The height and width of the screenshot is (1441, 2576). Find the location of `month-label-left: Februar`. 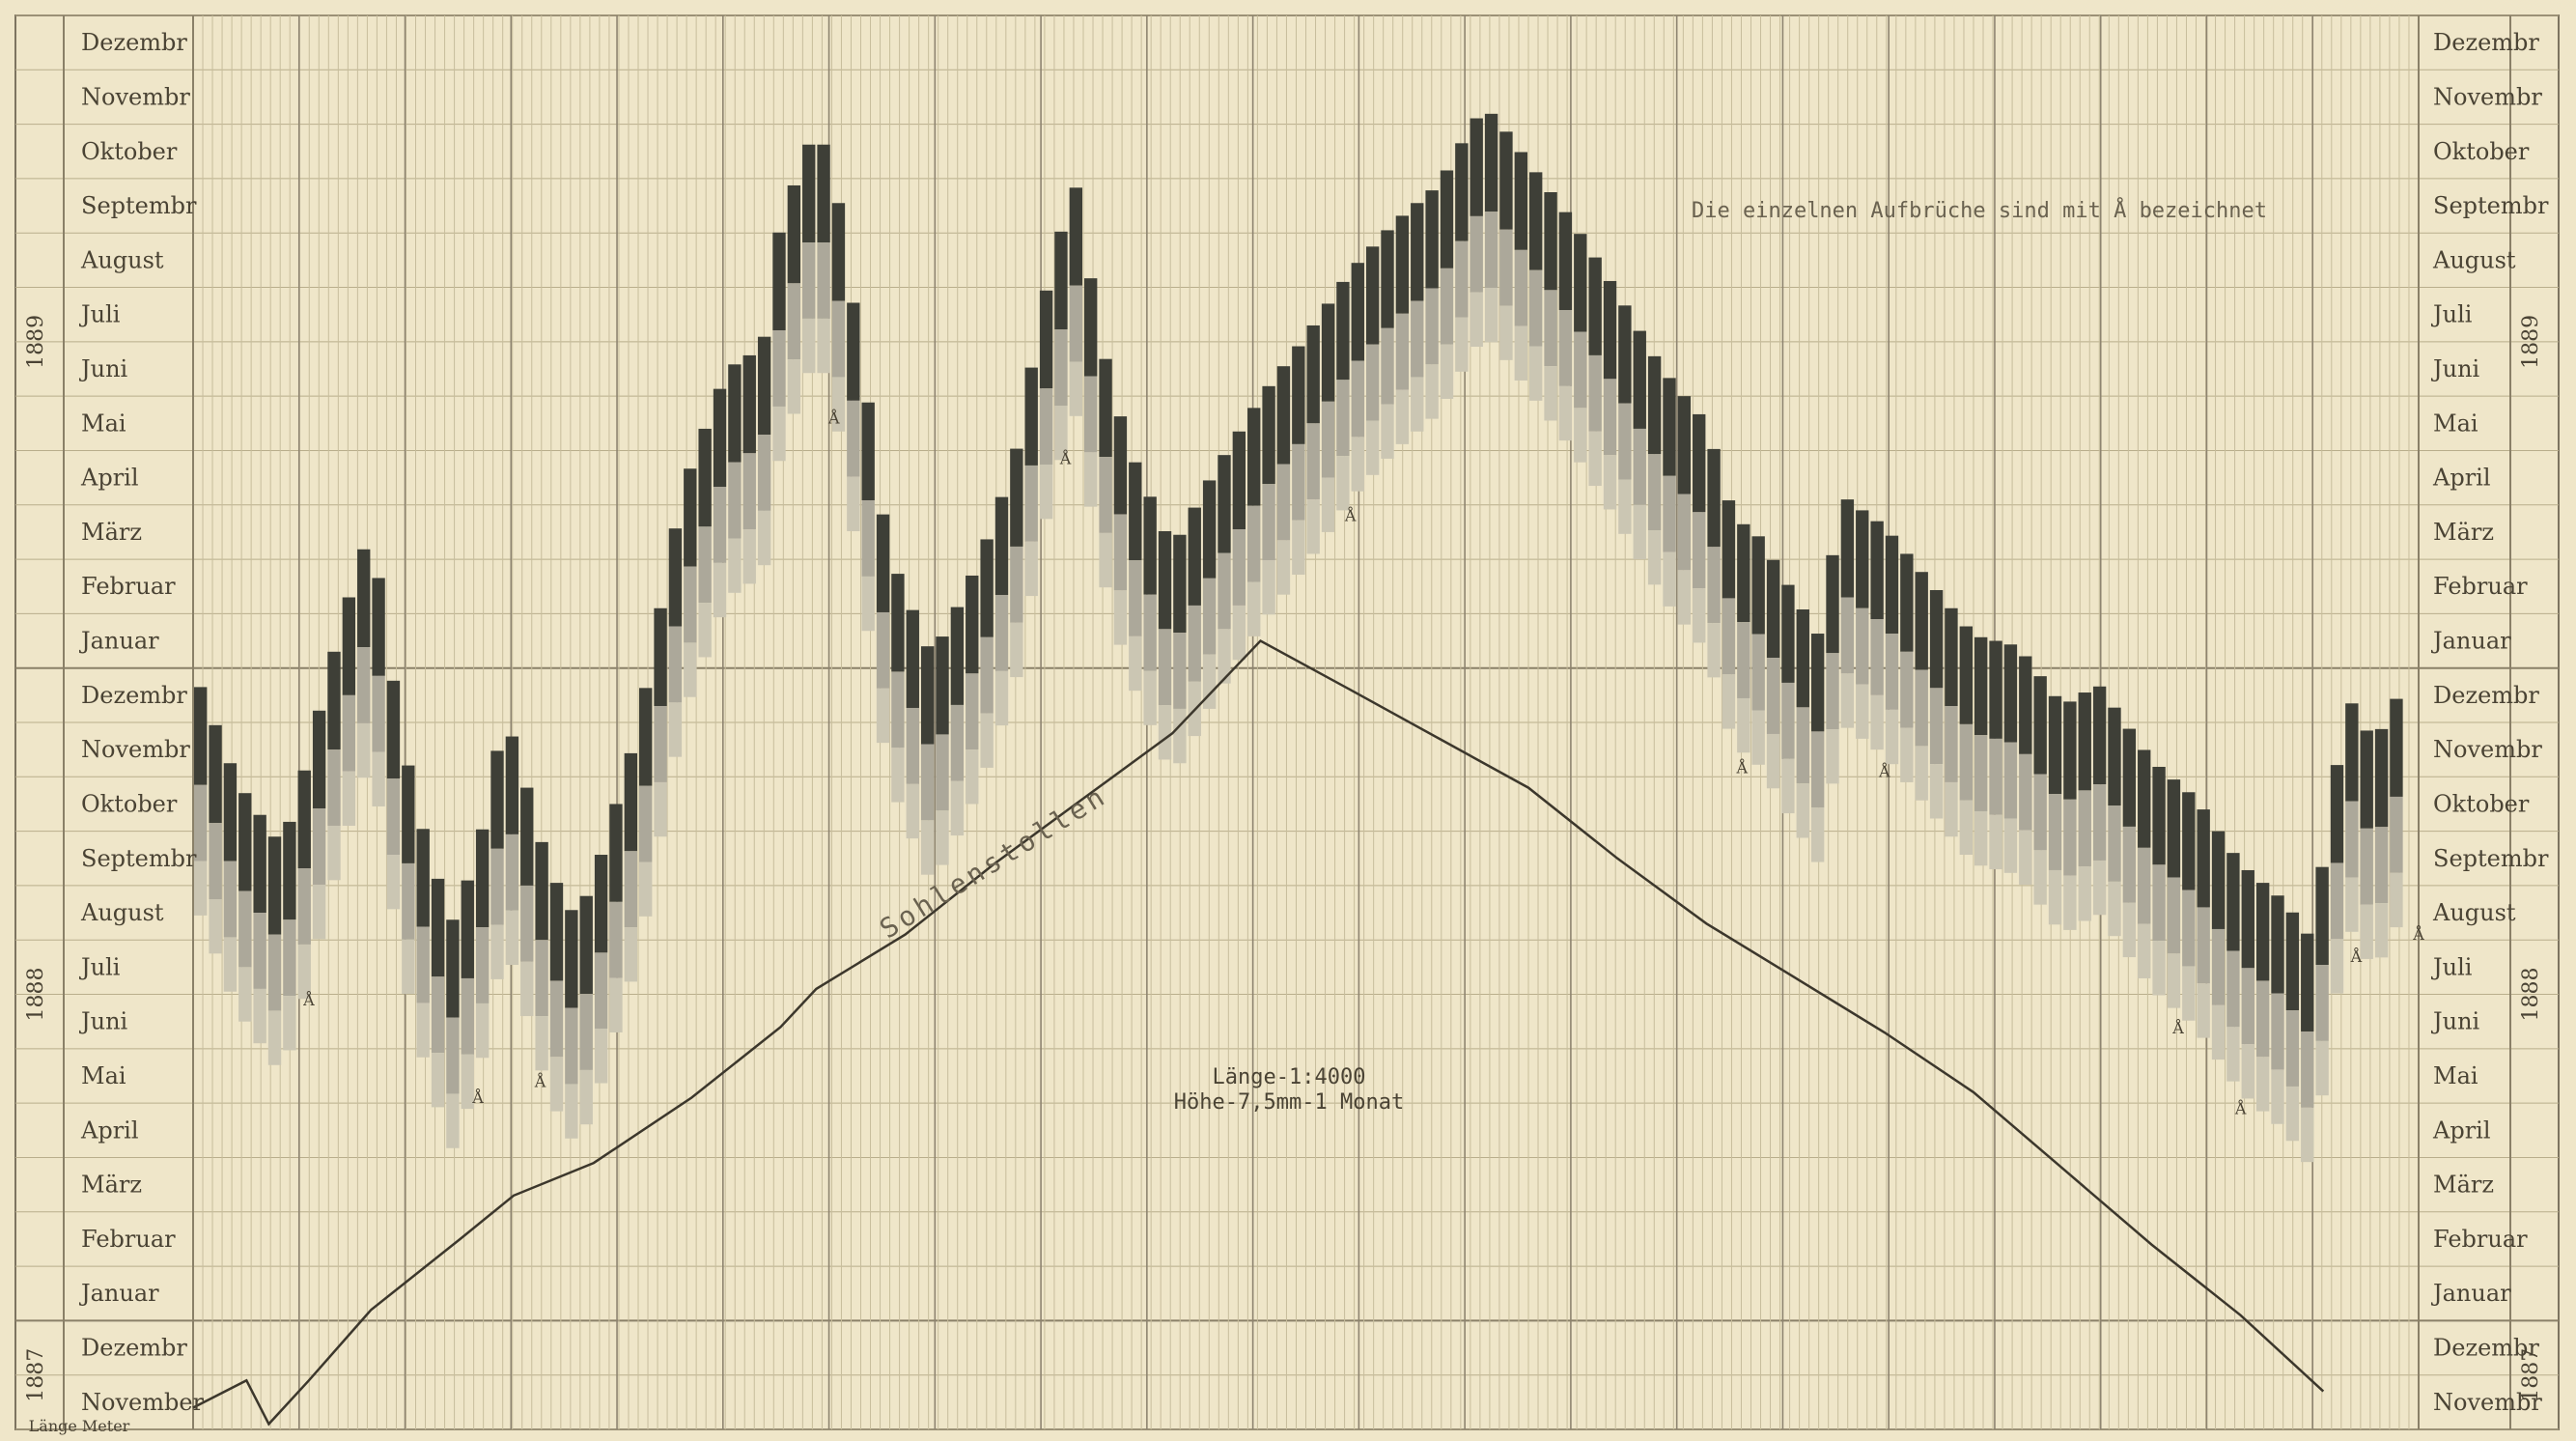

month-label-left: Februar is located at coordinates (128, 1239).